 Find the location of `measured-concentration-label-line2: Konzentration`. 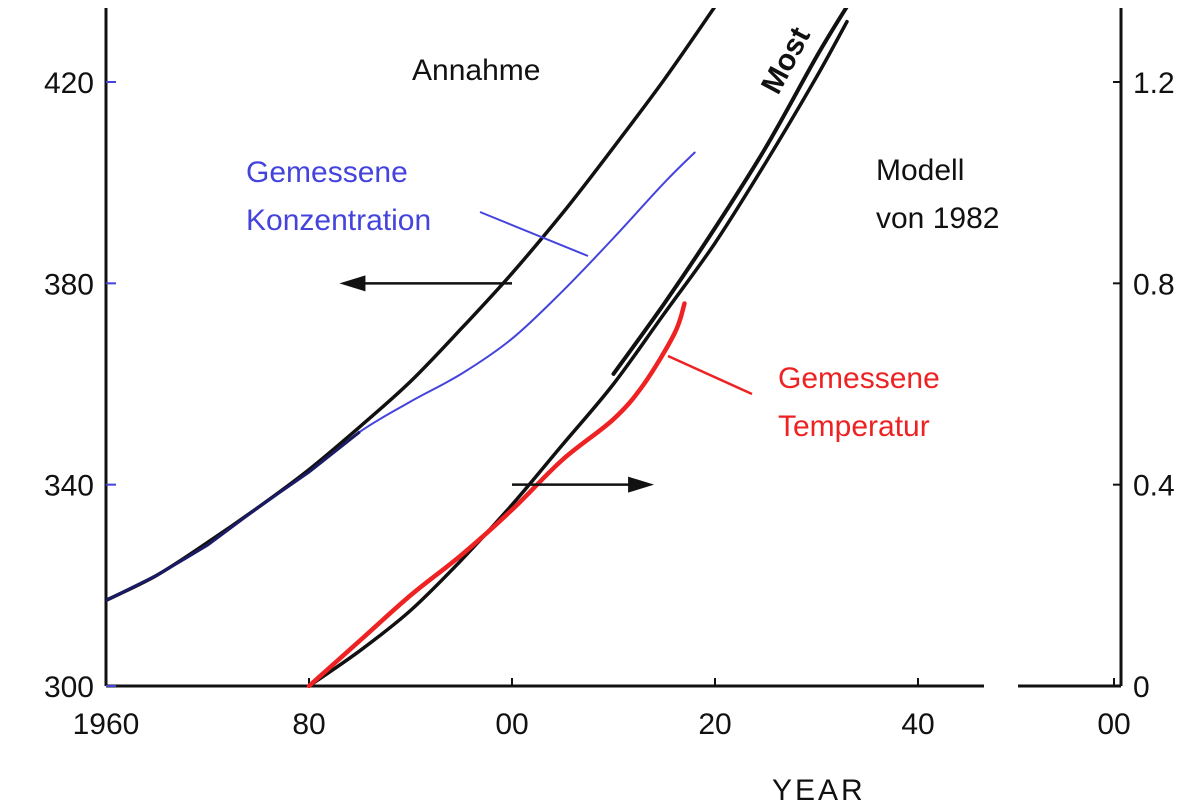

measured-concentration-label-line2: Konzentration is located at coordinates (338, 220).